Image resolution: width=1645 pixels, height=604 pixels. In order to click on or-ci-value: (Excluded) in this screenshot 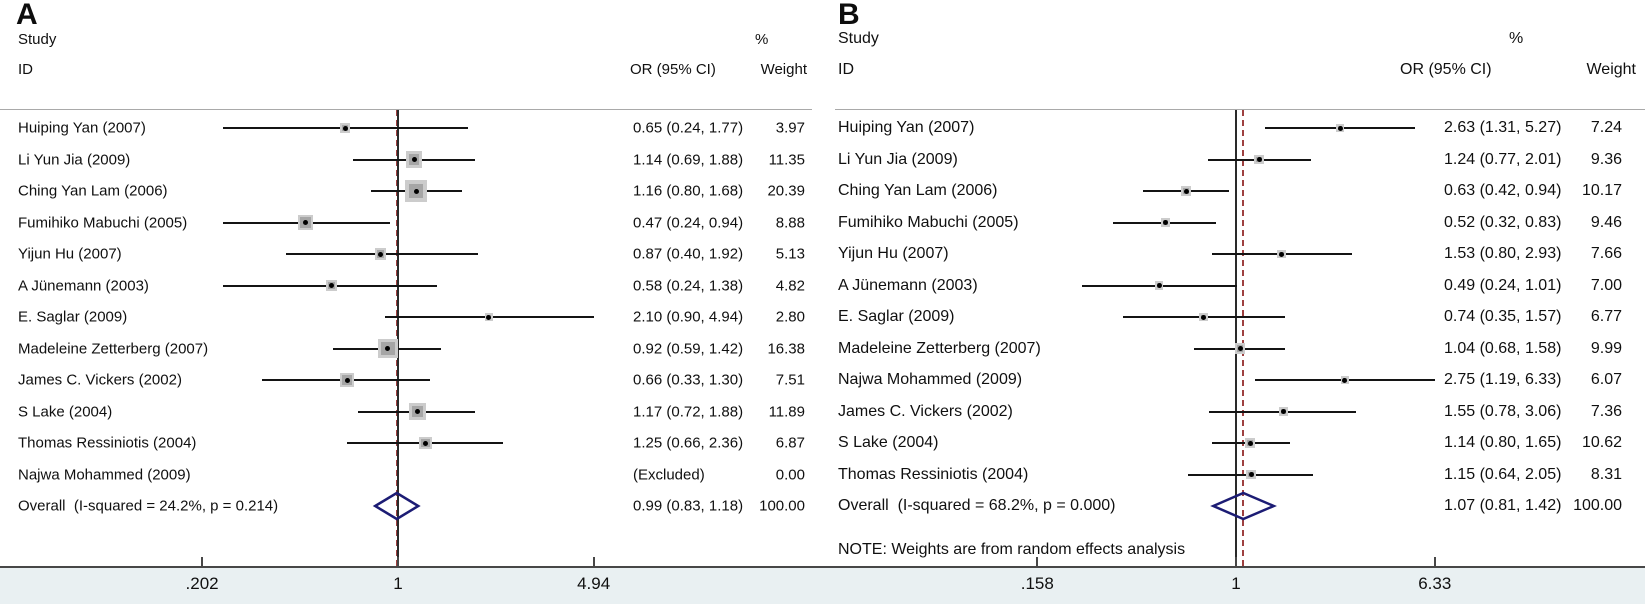, I will do `click(669, 474)`.